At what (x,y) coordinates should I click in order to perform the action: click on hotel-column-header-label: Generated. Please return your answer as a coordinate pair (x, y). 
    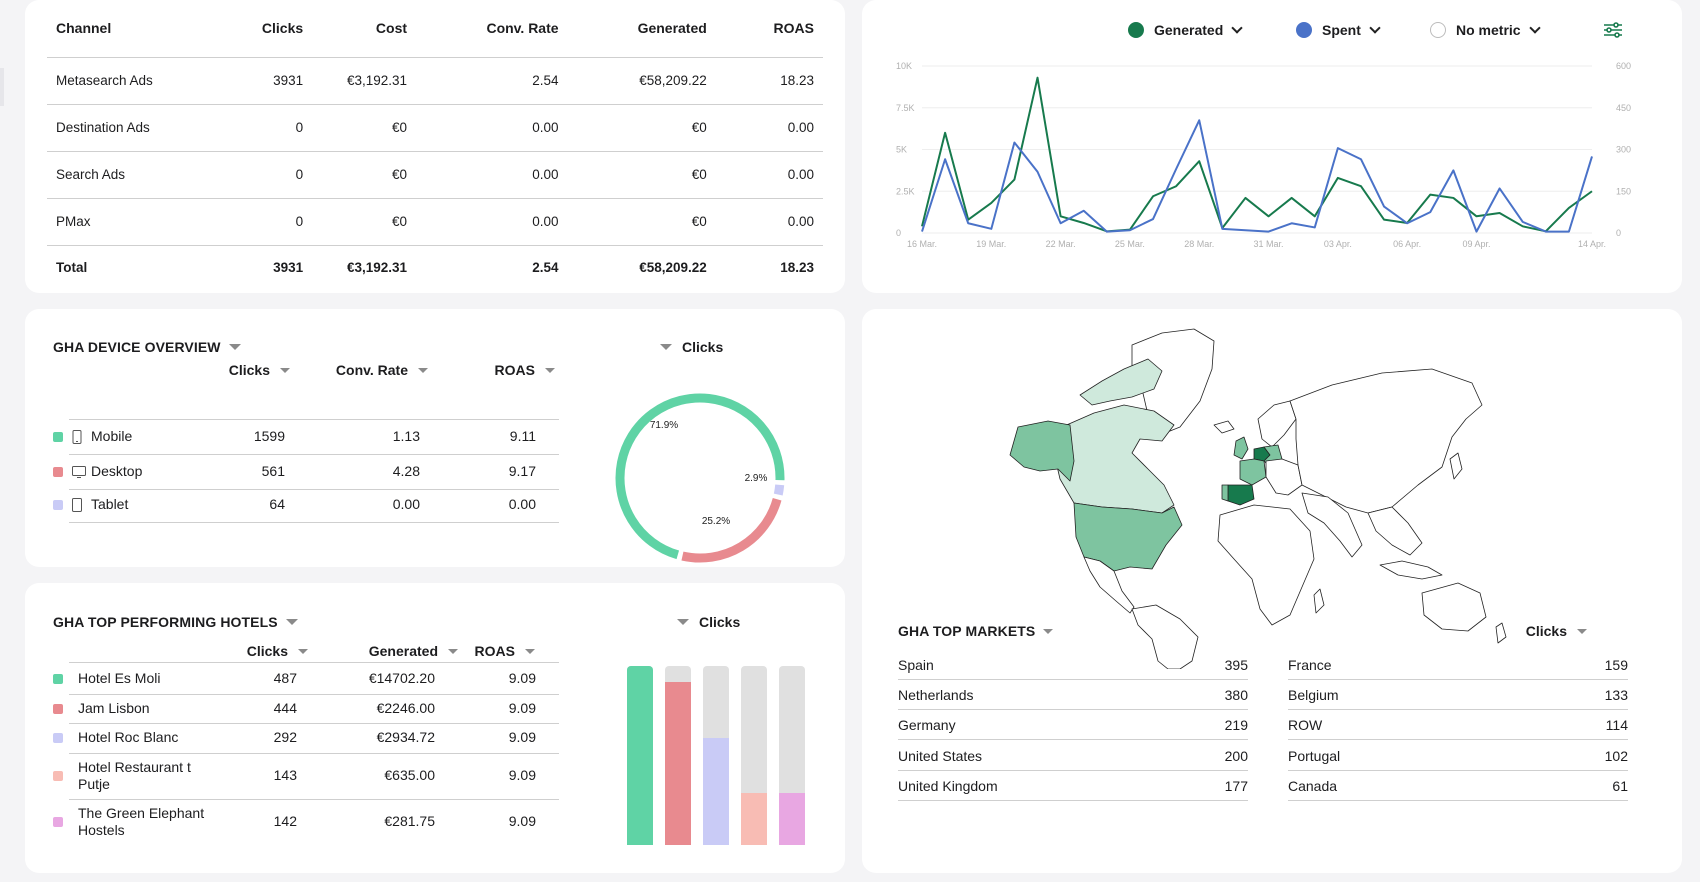
    Looking at the image, I should click on (403, 651).